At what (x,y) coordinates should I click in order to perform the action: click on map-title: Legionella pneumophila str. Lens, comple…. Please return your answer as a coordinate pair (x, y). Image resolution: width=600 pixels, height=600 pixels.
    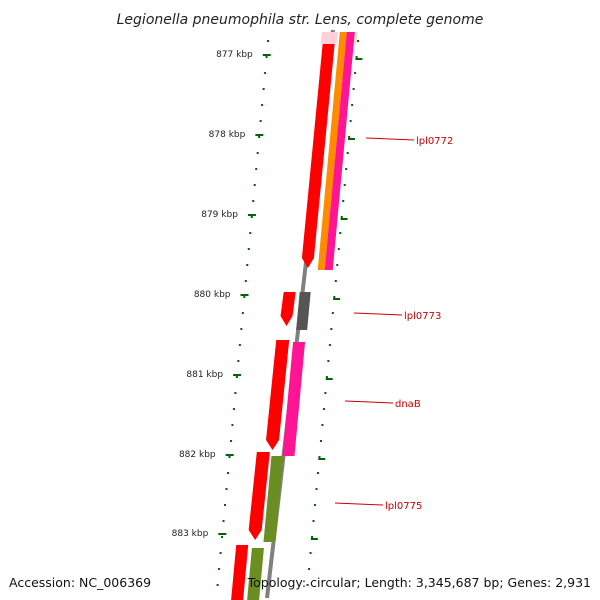
    Looking at the image, I should click on (300, 20).